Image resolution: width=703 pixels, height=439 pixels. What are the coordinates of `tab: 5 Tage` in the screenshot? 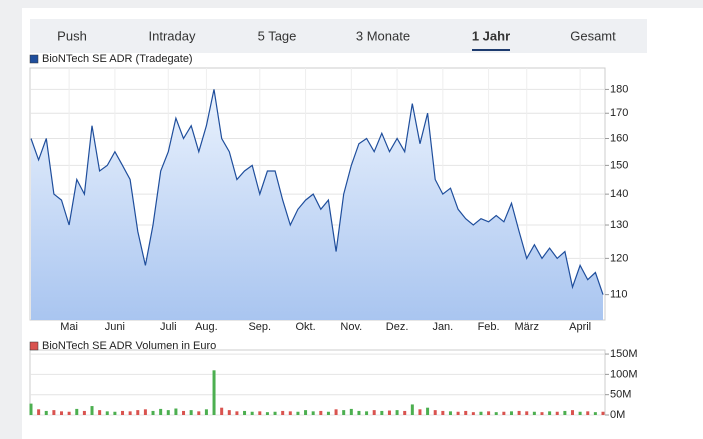 It's located at (277, 35).